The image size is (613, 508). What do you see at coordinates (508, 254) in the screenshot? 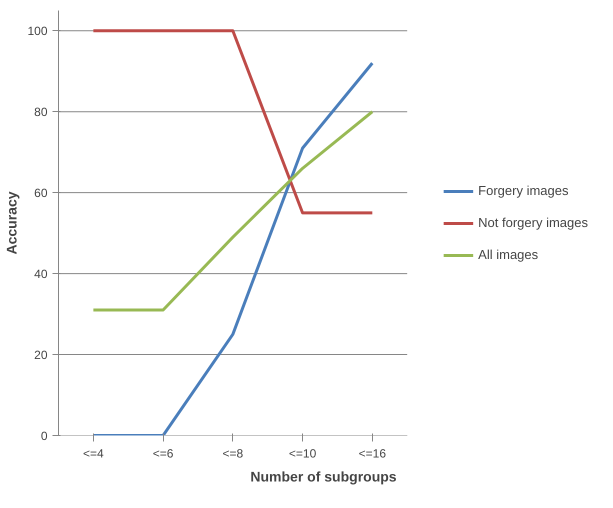
I see `legend-label: All images` at bounding box center [508, 254].